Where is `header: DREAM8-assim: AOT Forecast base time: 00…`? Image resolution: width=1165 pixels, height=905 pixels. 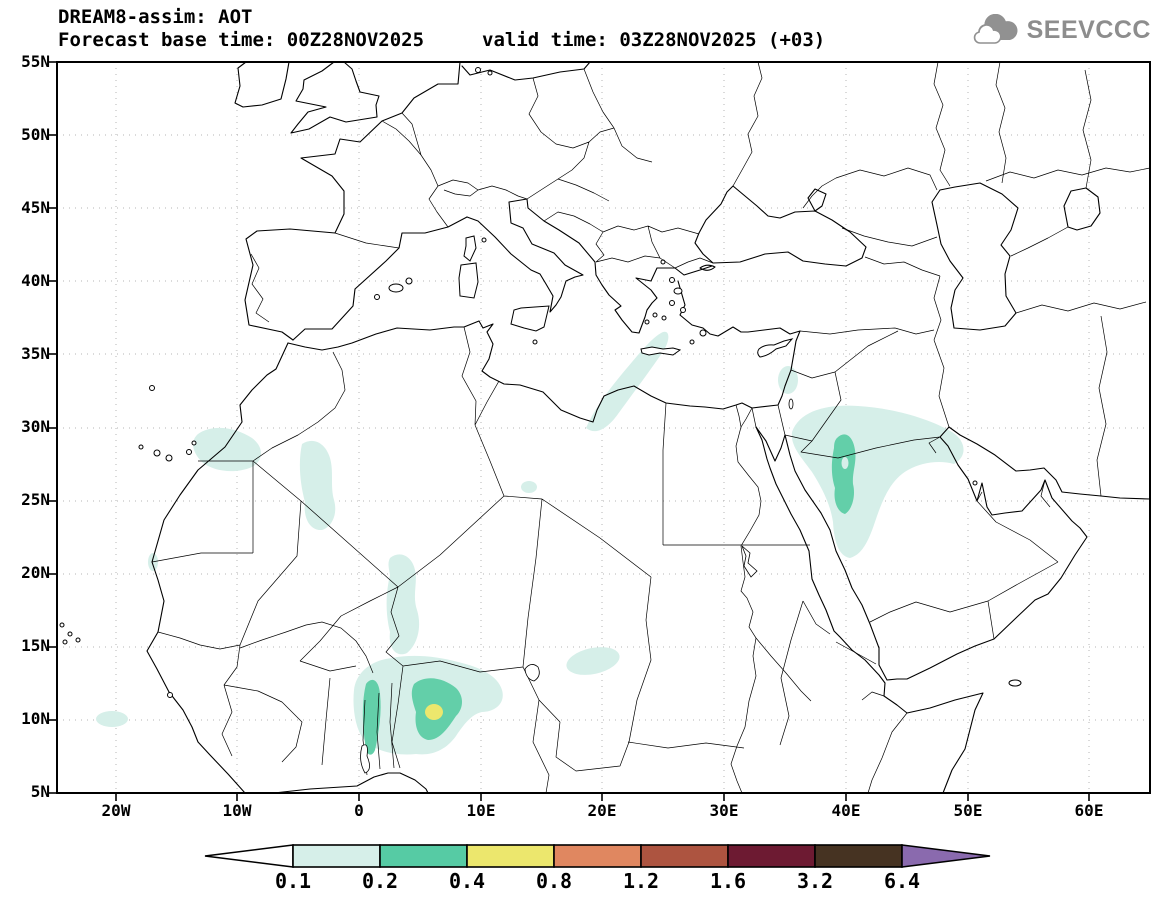
header: DREAM8-assim: AOT Forecast base time: 00… is located at coordinates (441, 29).